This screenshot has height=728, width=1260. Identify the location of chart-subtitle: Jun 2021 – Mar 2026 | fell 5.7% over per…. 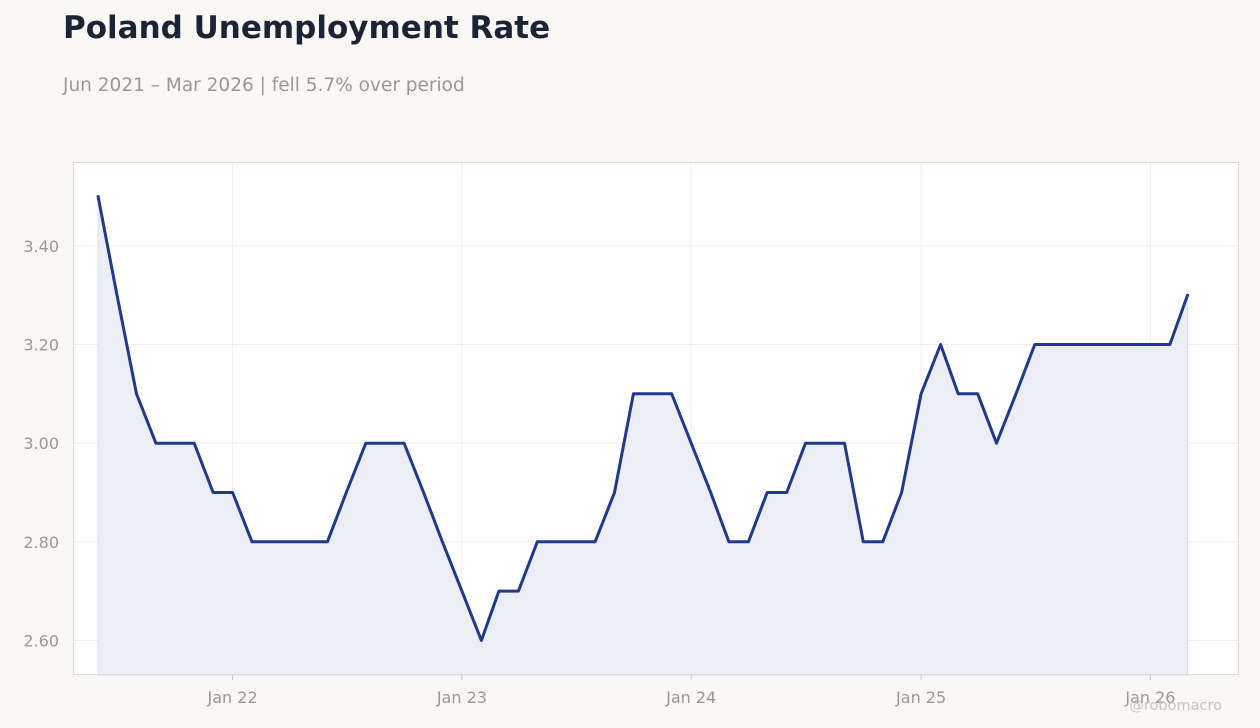
(264, 85).